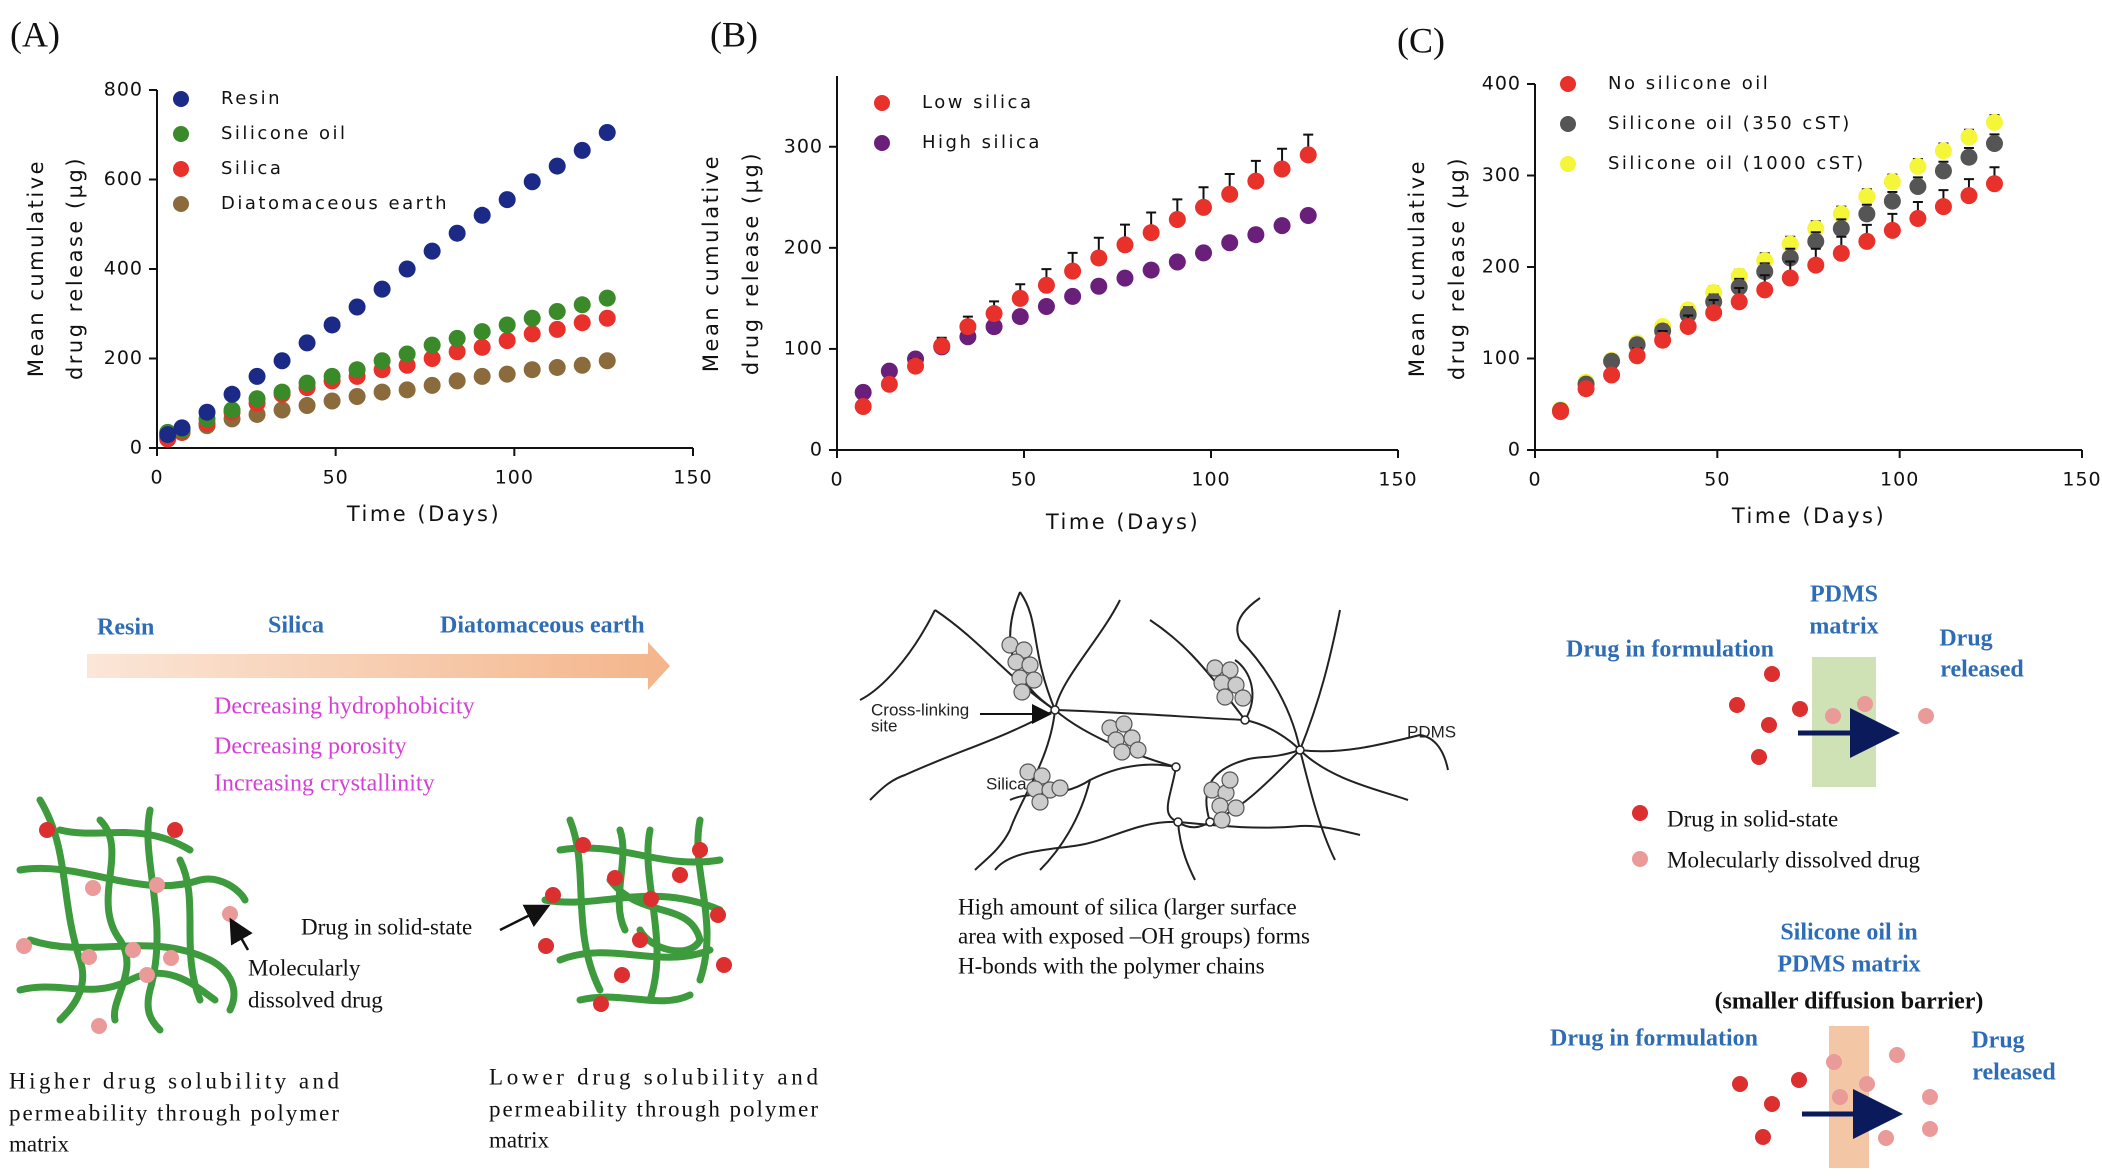  What do you see at coordinates (1689, 83) in the screenshot?
I see `legend-label: No silicone oil` at bounding box center [1689, 83].